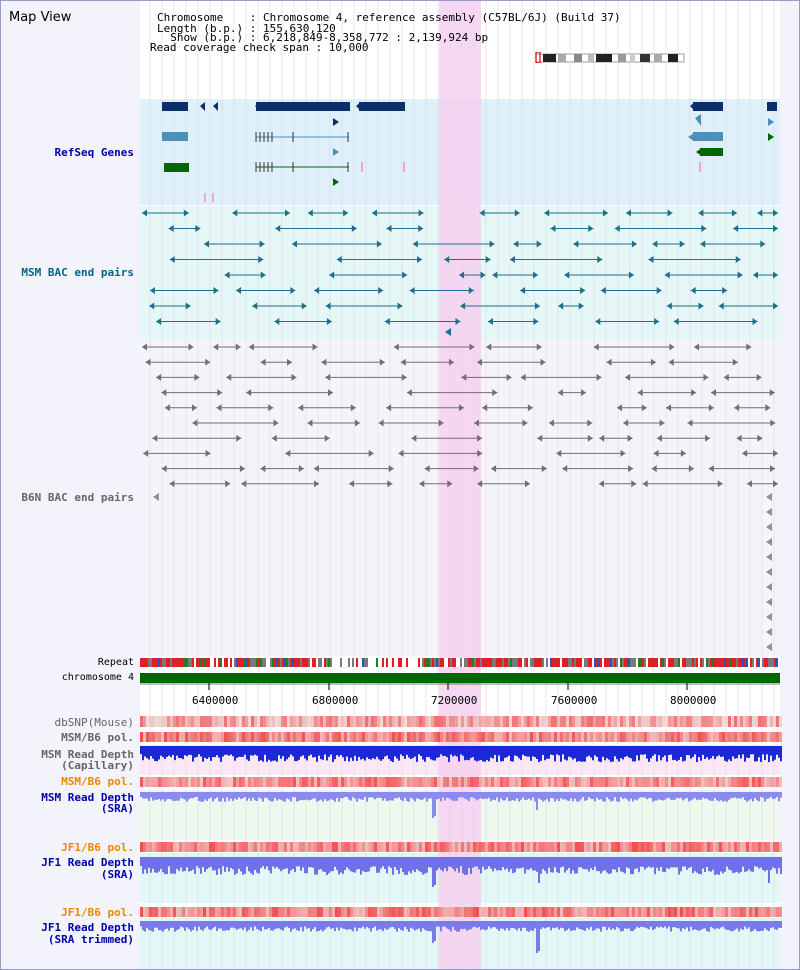 This screenshot has height=970, width=800. Describe the element at coordinates (77, 497) in the screenshot. I see `track-label-b6n-bac: B6N BAC end pairs` at that location.